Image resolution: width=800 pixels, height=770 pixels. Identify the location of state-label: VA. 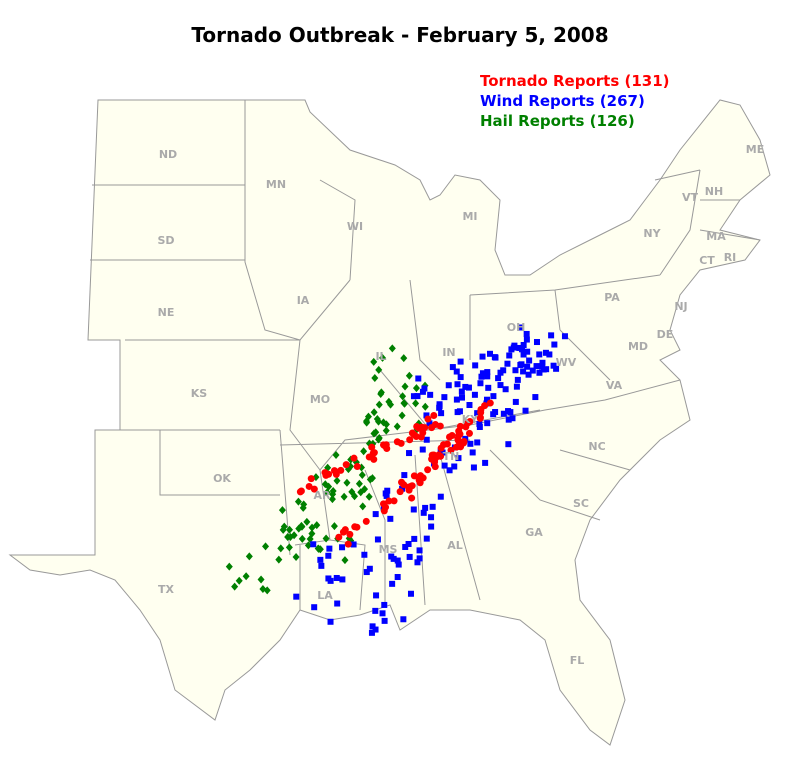
(614, 385).